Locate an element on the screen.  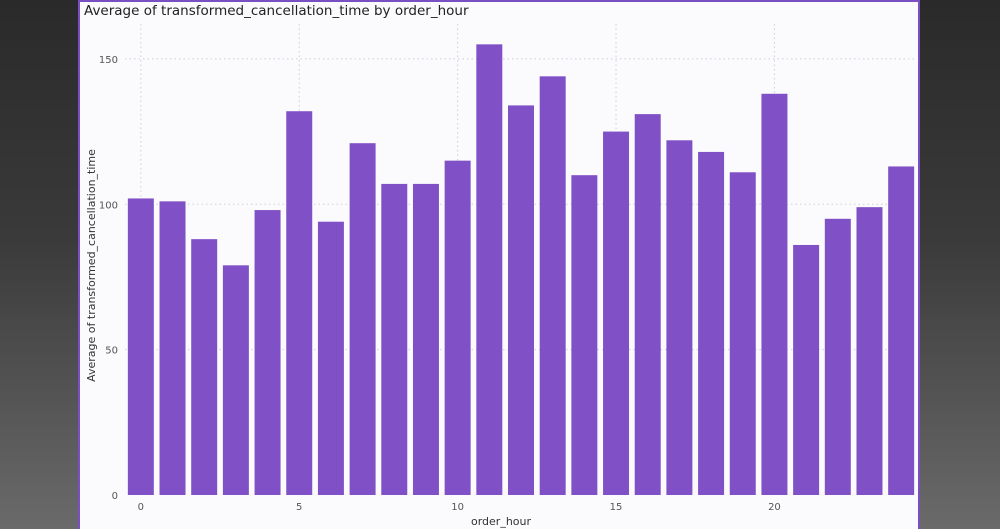
x-tick-label: 15 is located at coordinates (616, 507).